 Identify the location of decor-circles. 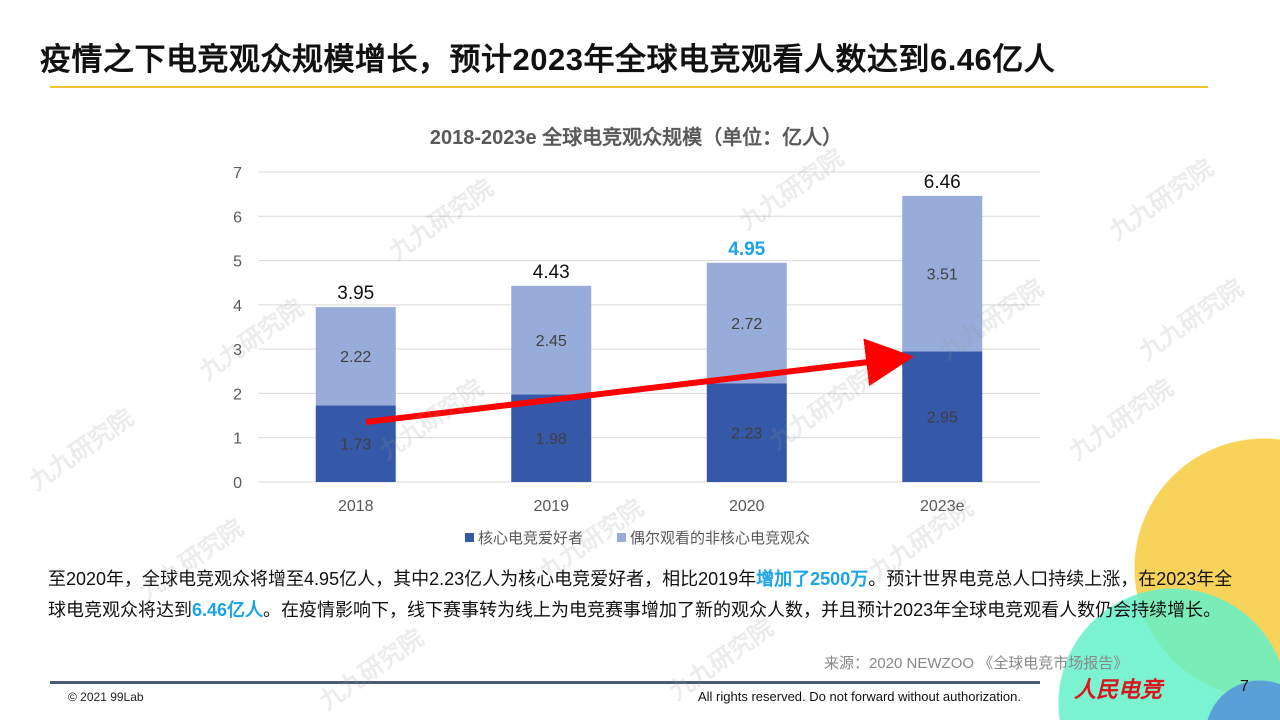
(1169, 579).